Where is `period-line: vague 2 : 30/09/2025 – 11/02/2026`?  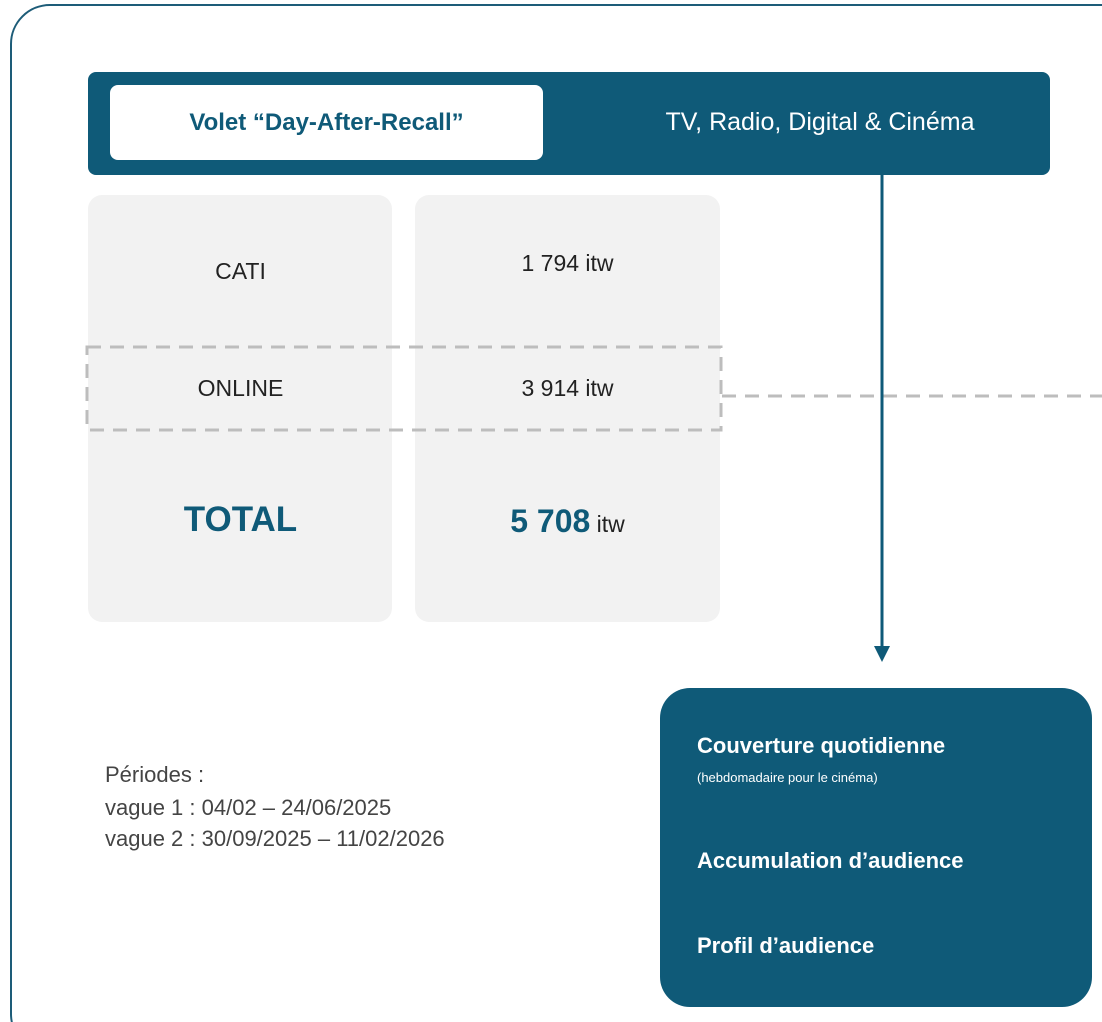 period-line: vague 2 : 30/09/2025 – 11/02/2026 is located at coordinates (275, 838).